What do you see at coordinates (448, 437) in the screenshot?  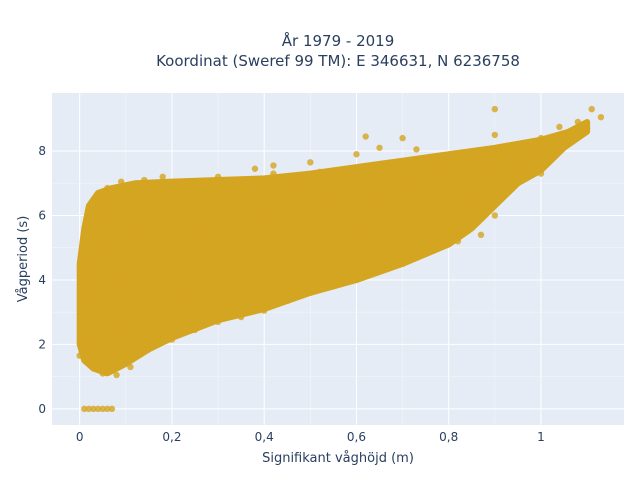 I see `x-tick-label: 0,8` at bounding box center [448, 437].